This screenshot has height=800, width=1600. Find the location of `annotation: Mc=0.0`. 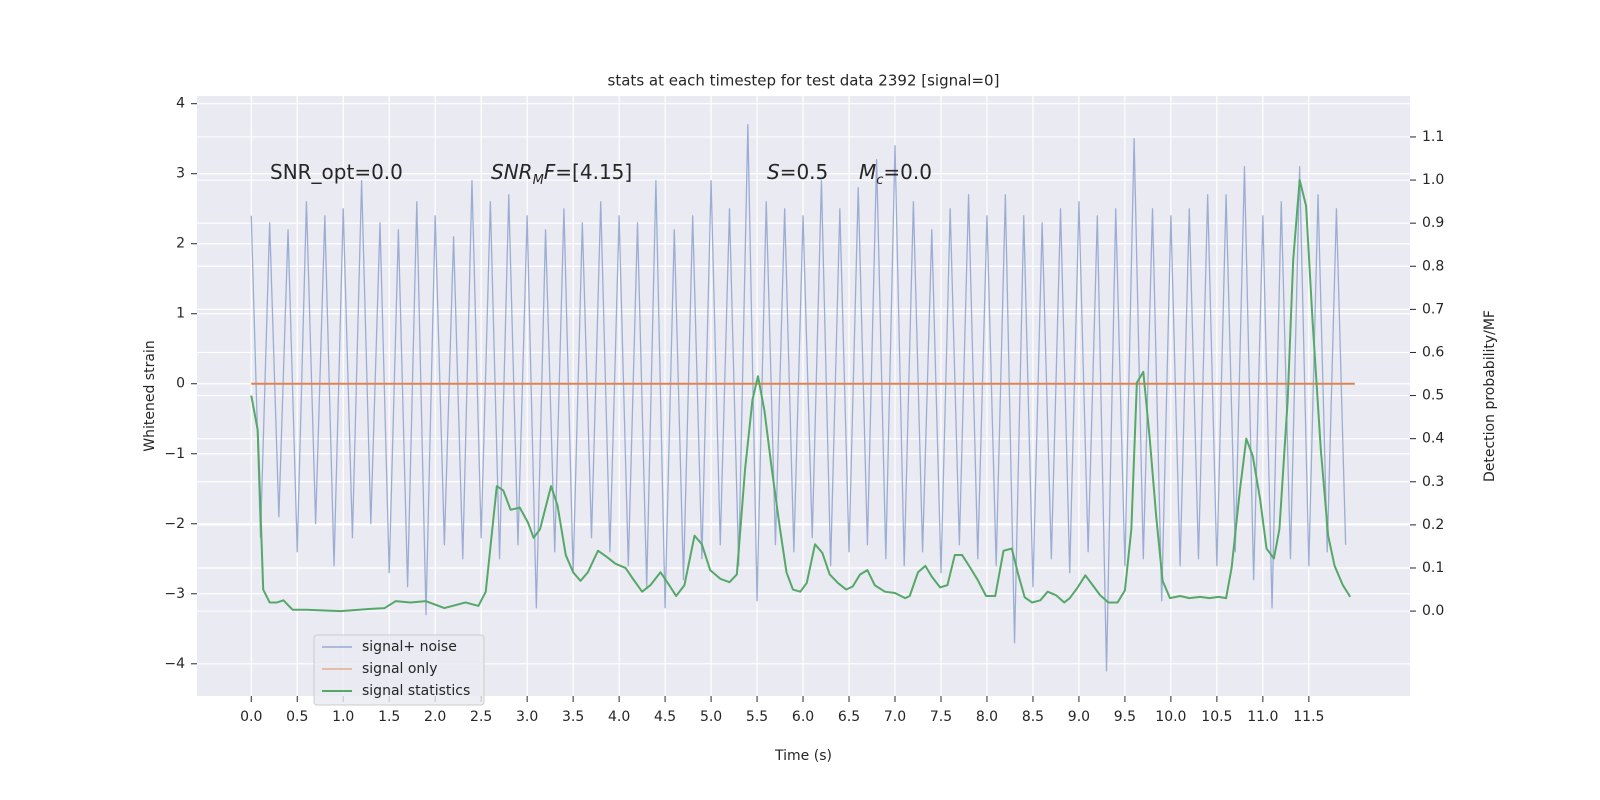

annotation: Mc=0.0 is located at coordinates (895, 174).